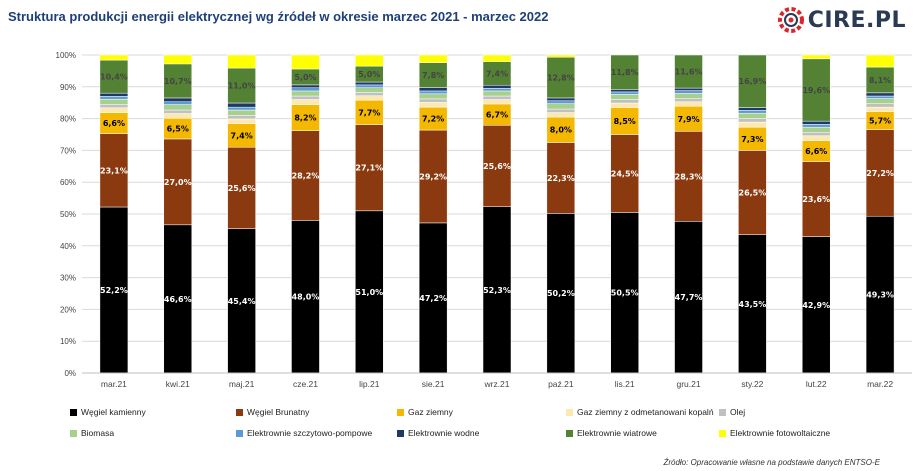 The height and width of the screenshot is (471, 920). What do you see at coordinates (880, 295) in the screenshot?
I see `data-label: 49,3%` at bounding box center [880, 295].